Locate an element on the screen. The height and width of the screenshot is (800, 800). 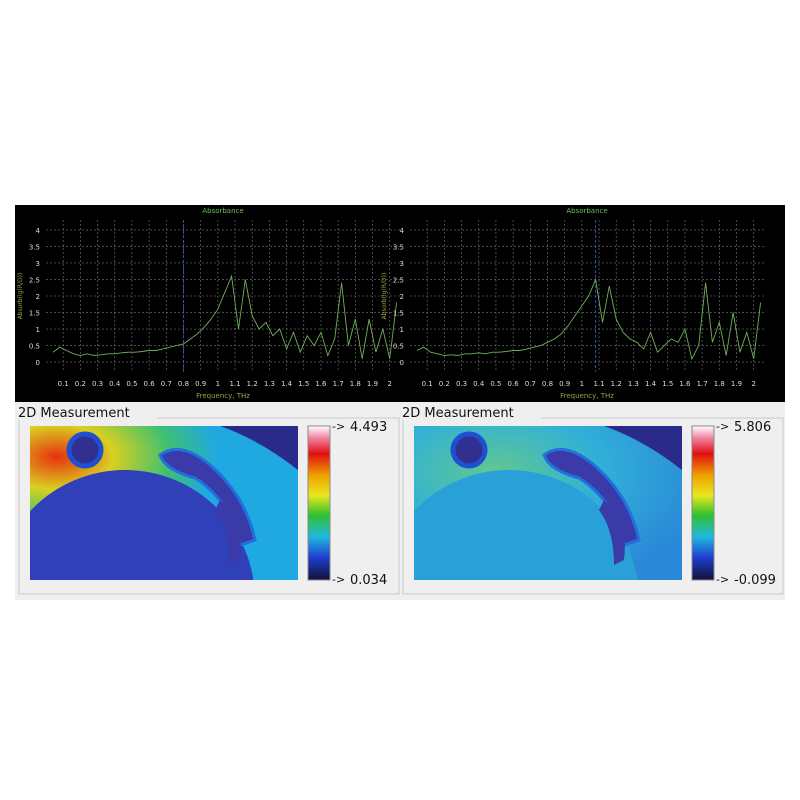
colorbar-max: 4.493 is located at coordinates (368, 427).